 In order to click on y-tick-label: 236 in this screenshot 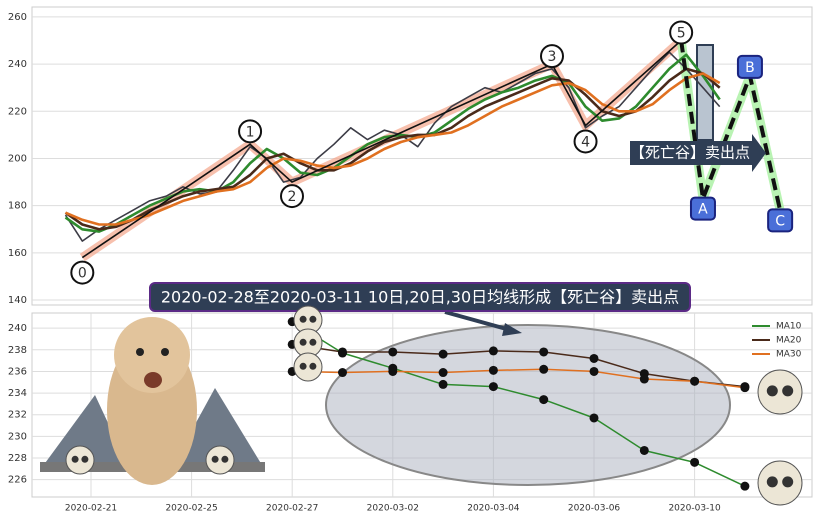, I will do `click(17, 371)`.